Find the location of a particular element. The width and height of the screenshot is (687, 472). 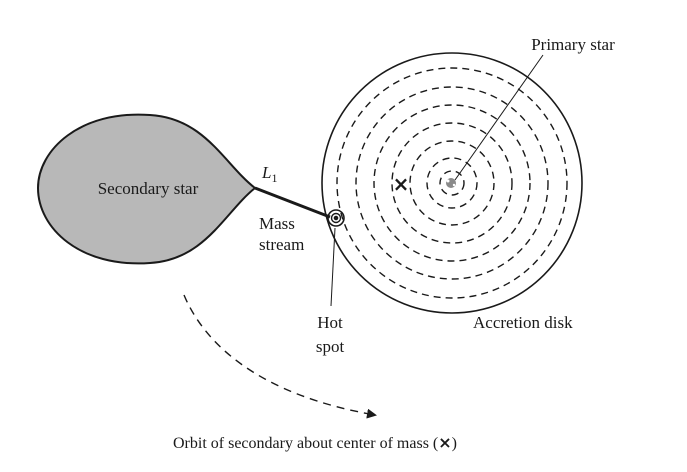

orbit-arrow is located at coordinates (280, 356).